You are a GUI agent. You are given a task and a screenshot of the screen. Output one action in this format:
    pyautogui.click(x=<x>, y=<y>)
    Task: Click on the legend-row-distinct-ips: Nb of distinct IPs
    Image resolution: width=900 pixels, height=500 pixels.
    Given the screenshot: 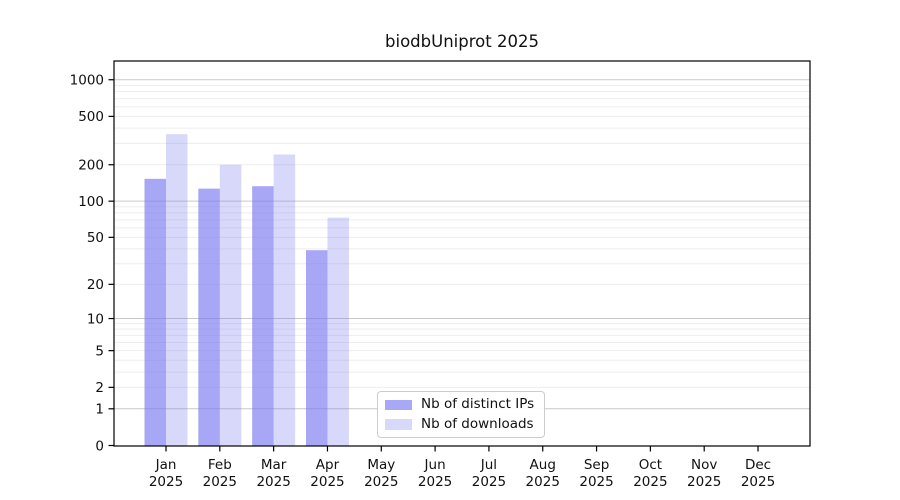 What is the action you would take?
    pyautogui.click(x=464, y=404)
    